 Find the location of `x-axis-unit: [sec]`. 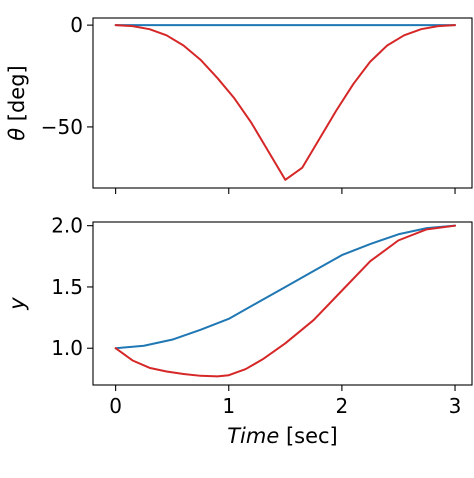

x-axis-unit: [sec] is located at coordinates (312, 436).